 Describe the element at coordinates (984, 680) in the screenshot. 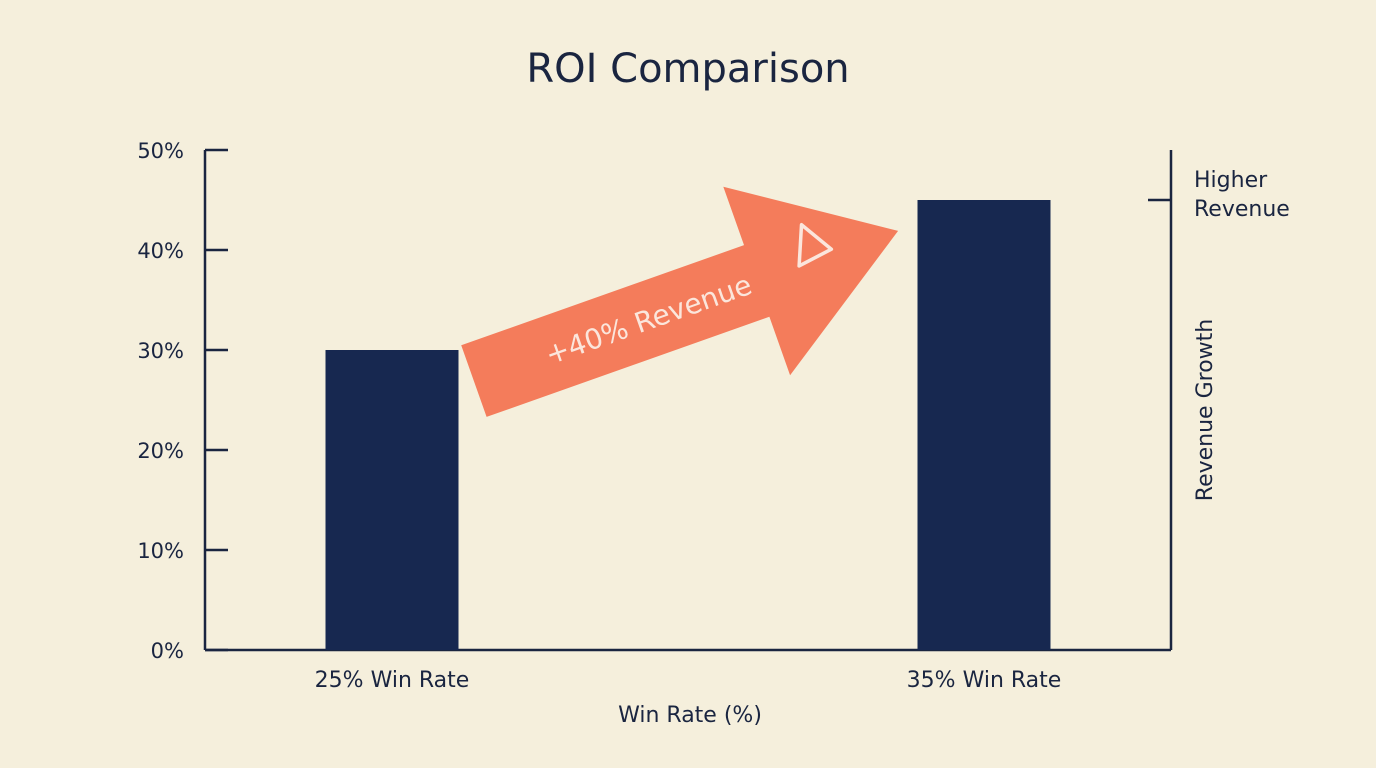

I see `x-category-label: 35% Win Rate` at that location.